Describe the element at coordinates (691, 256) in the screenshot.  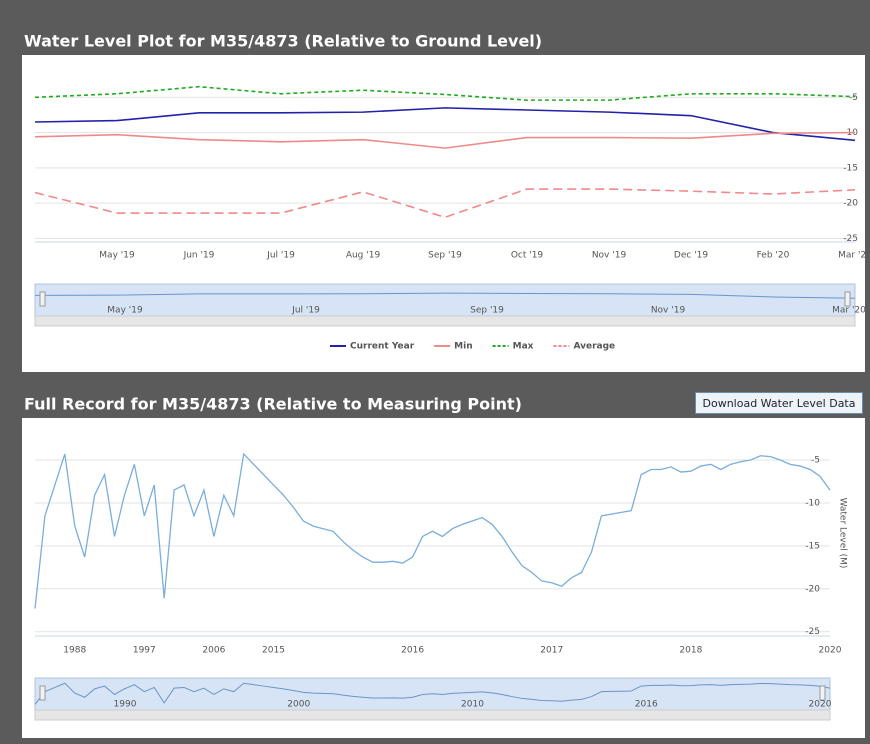
I see `x-tick-label: Dec '19` at that location.